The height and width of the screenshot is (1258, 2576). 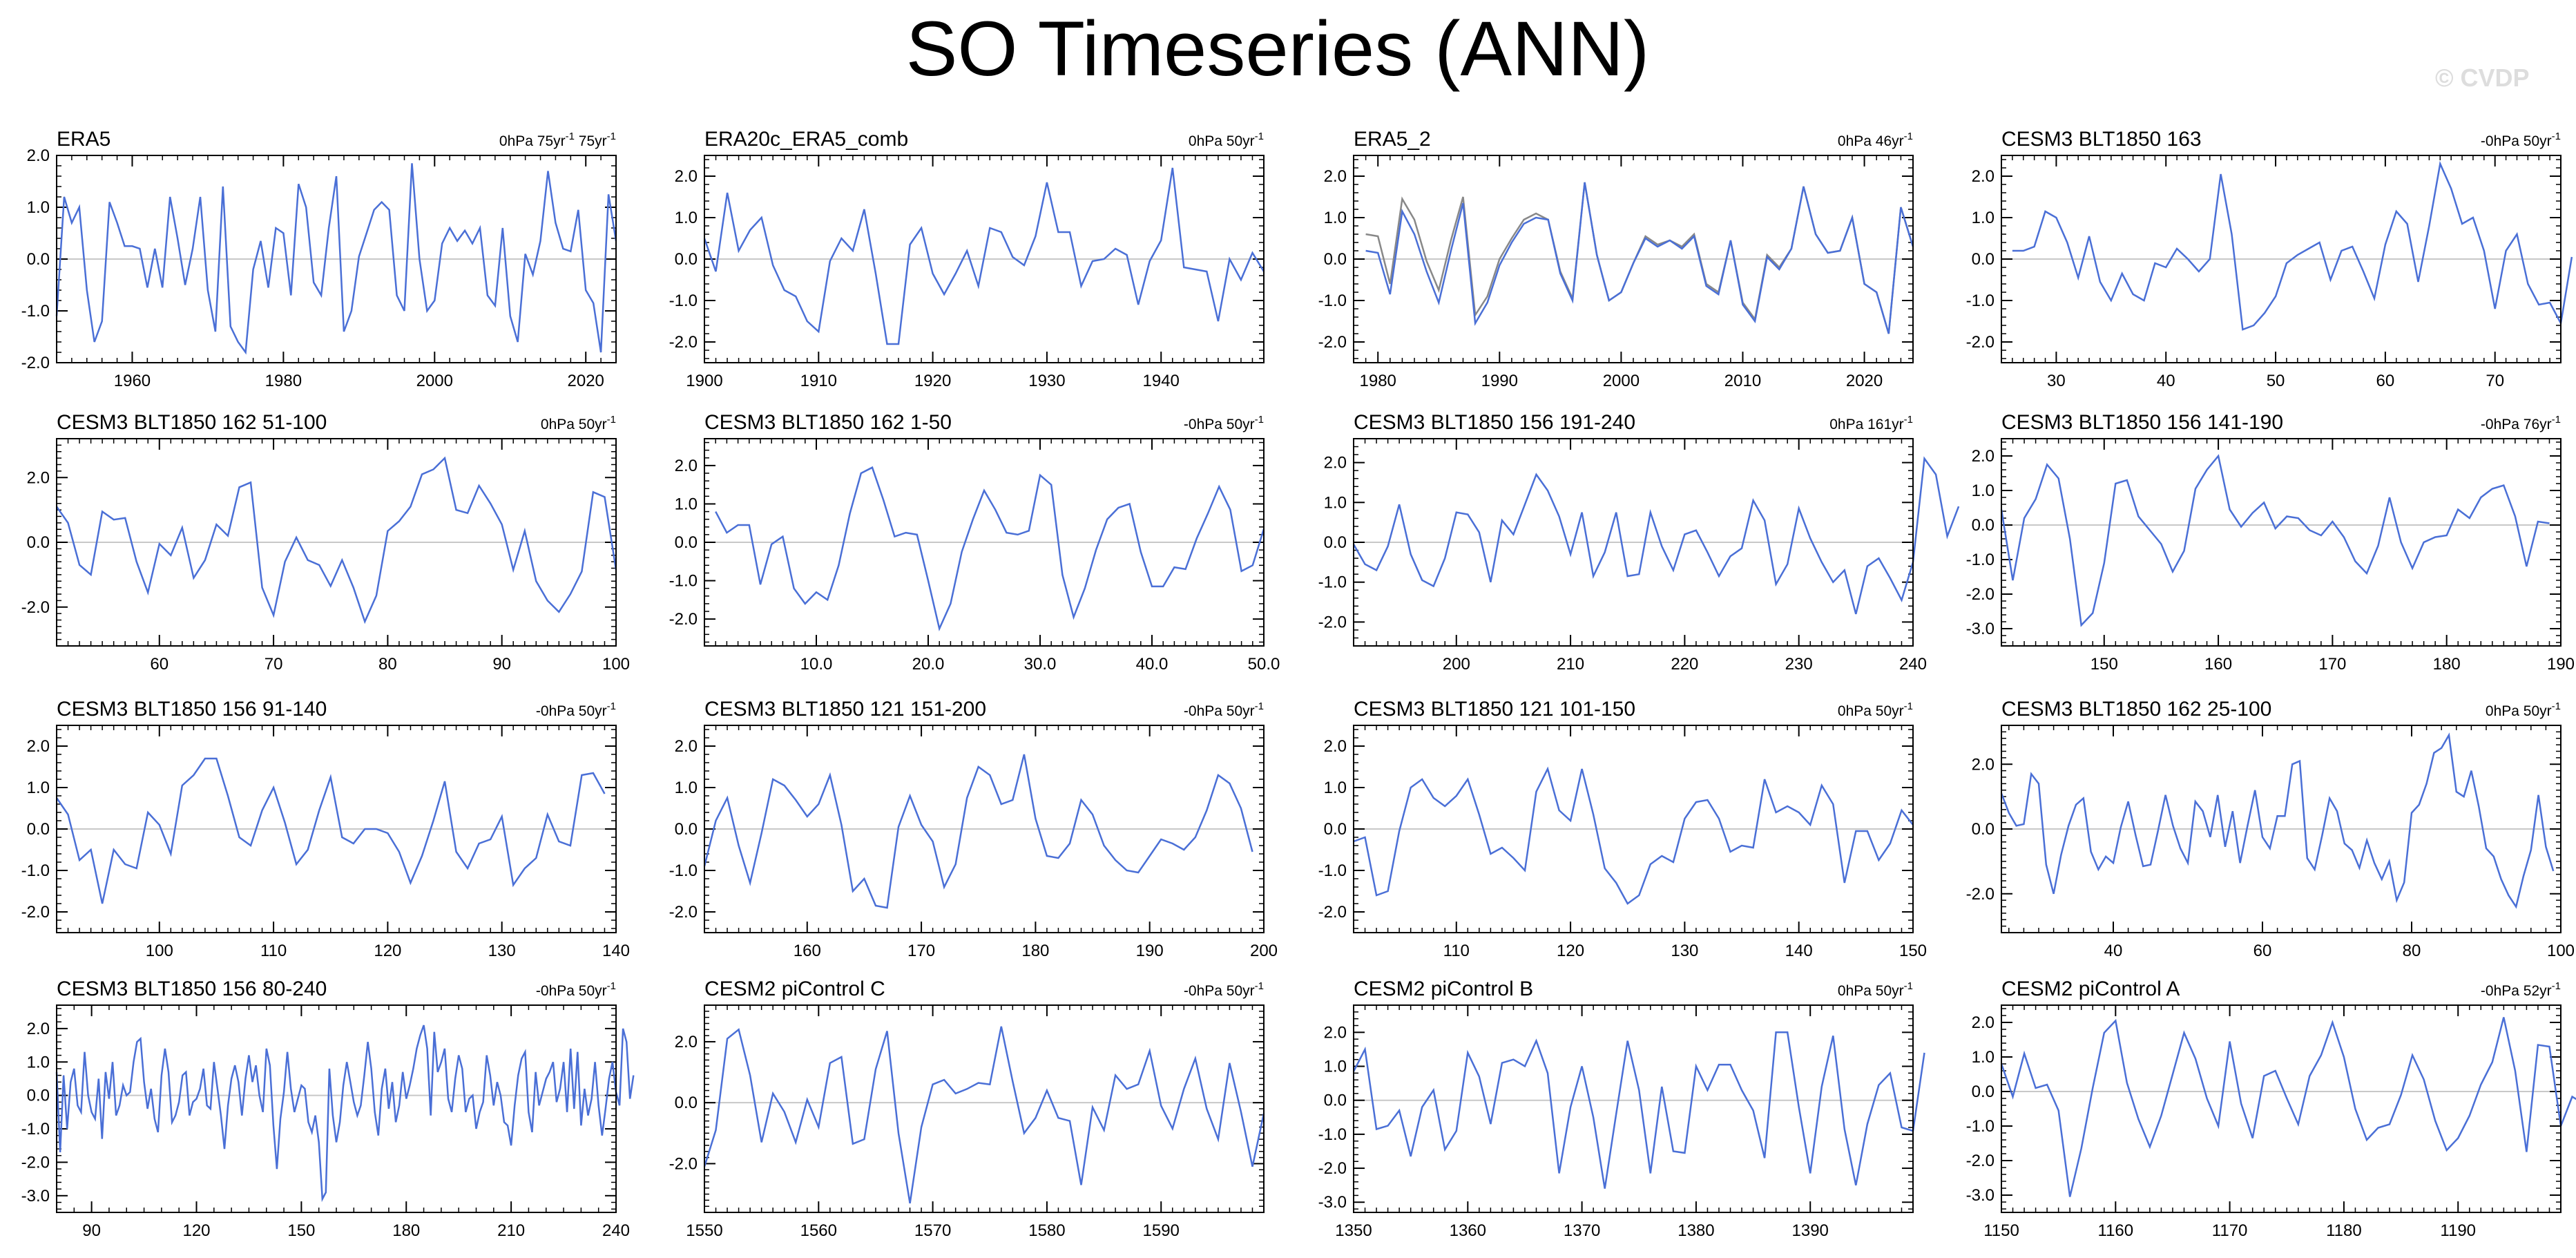 What do you see at coordinates (928, 664) in the screenshot?
I see `x-tick-label: 20.0` at bounding box center [928, 664].